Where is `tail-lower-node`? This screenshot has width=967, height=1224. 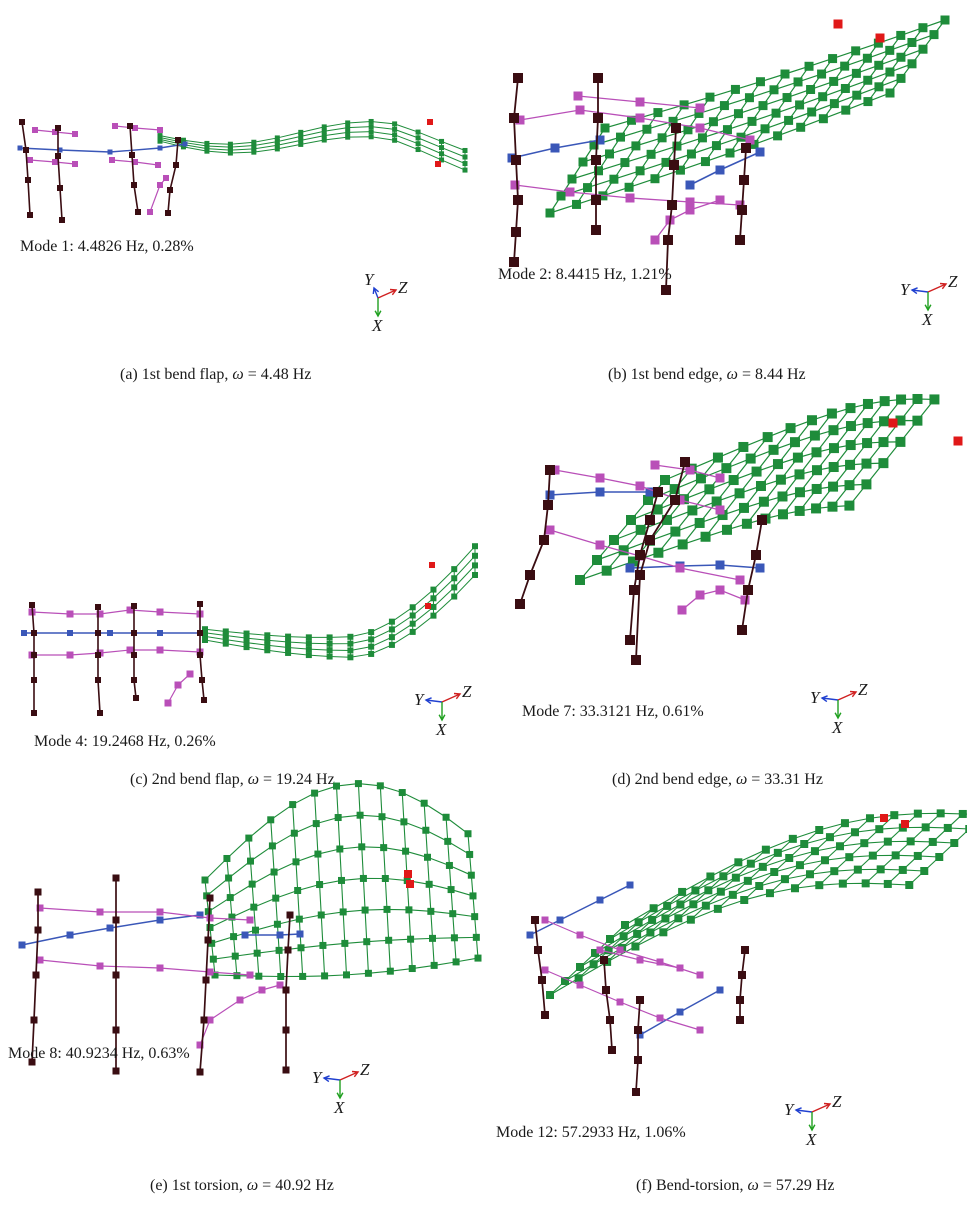
tail-lower-node is located at coordinates (690, 202).